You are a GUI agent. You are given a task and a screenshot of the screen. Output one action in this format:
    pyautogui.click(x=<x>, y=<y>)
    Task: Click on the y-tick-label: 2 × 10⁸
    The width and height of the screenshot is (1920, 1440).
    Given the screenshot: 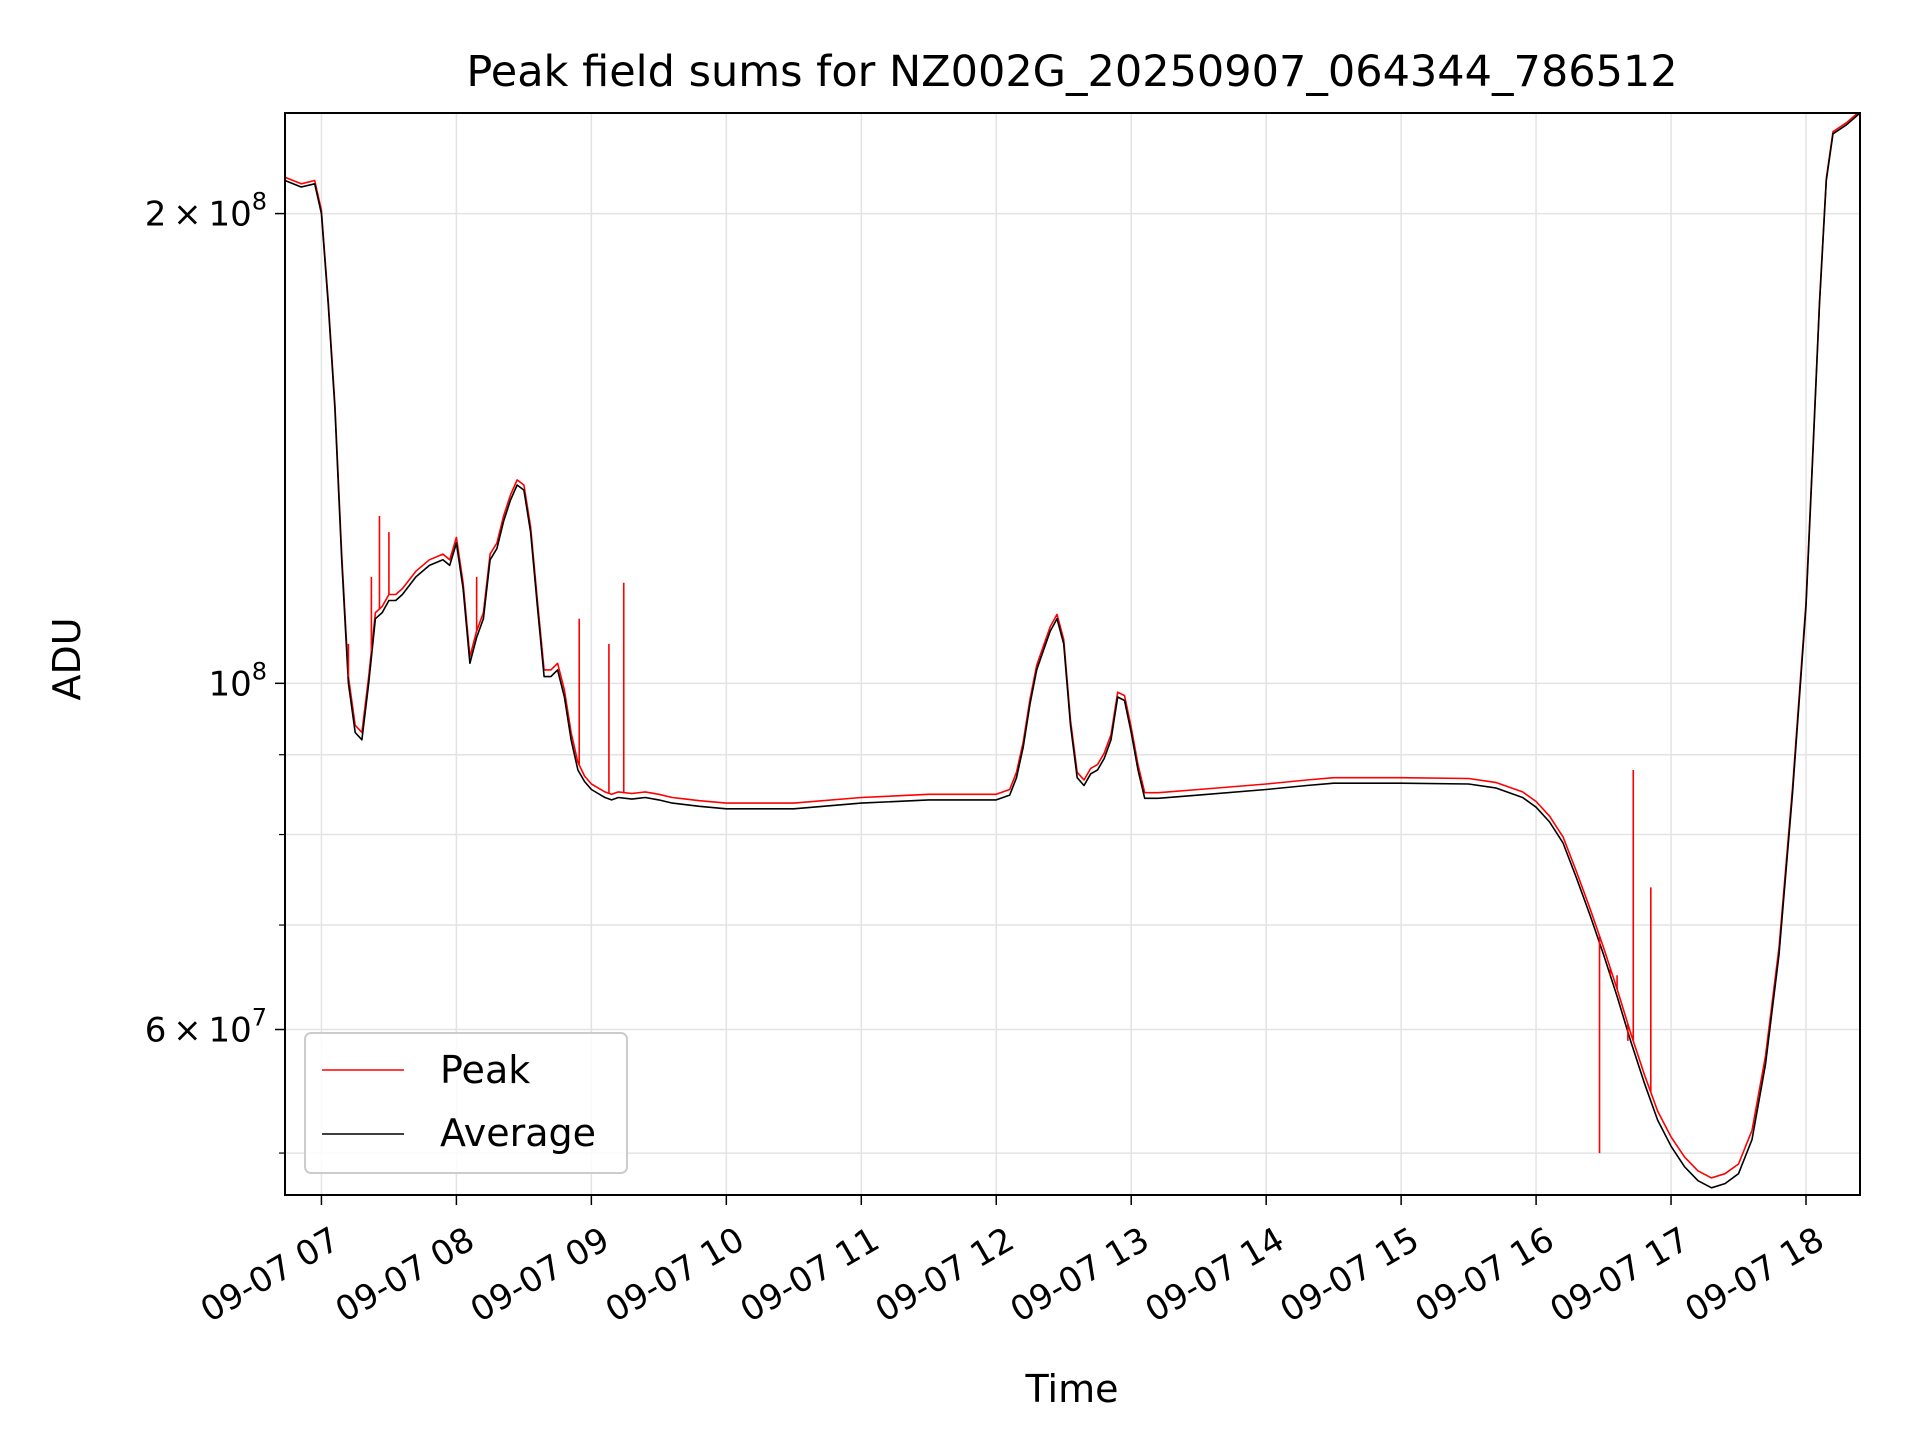 What is the action you would take?
    pyautogui.click(x=206, y=211)
    